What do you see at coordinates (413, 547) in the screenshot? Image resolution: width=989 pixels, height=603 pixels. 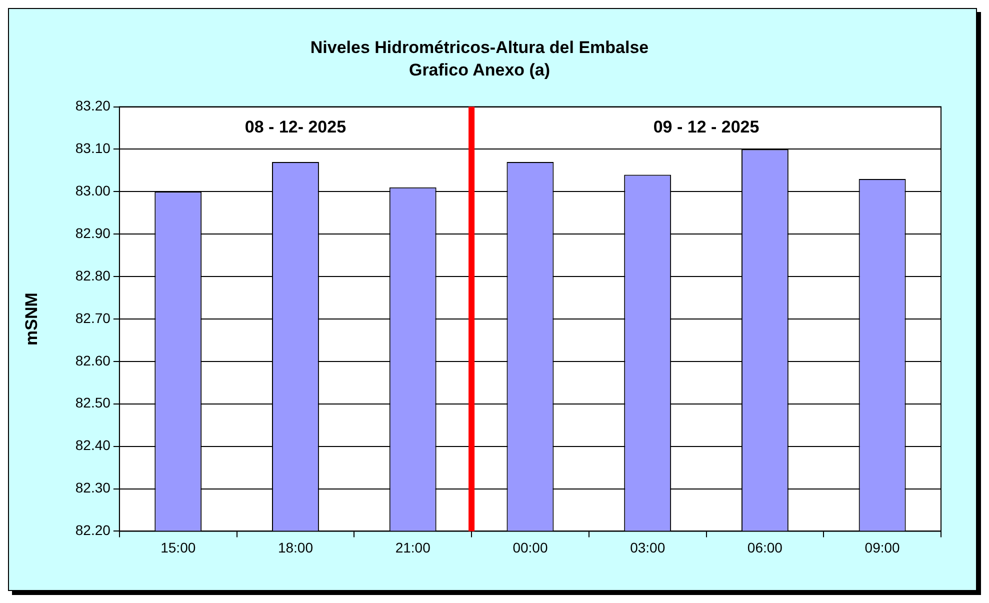 I see `x-tick-label: 21:00` at bounding box center [413, 547].